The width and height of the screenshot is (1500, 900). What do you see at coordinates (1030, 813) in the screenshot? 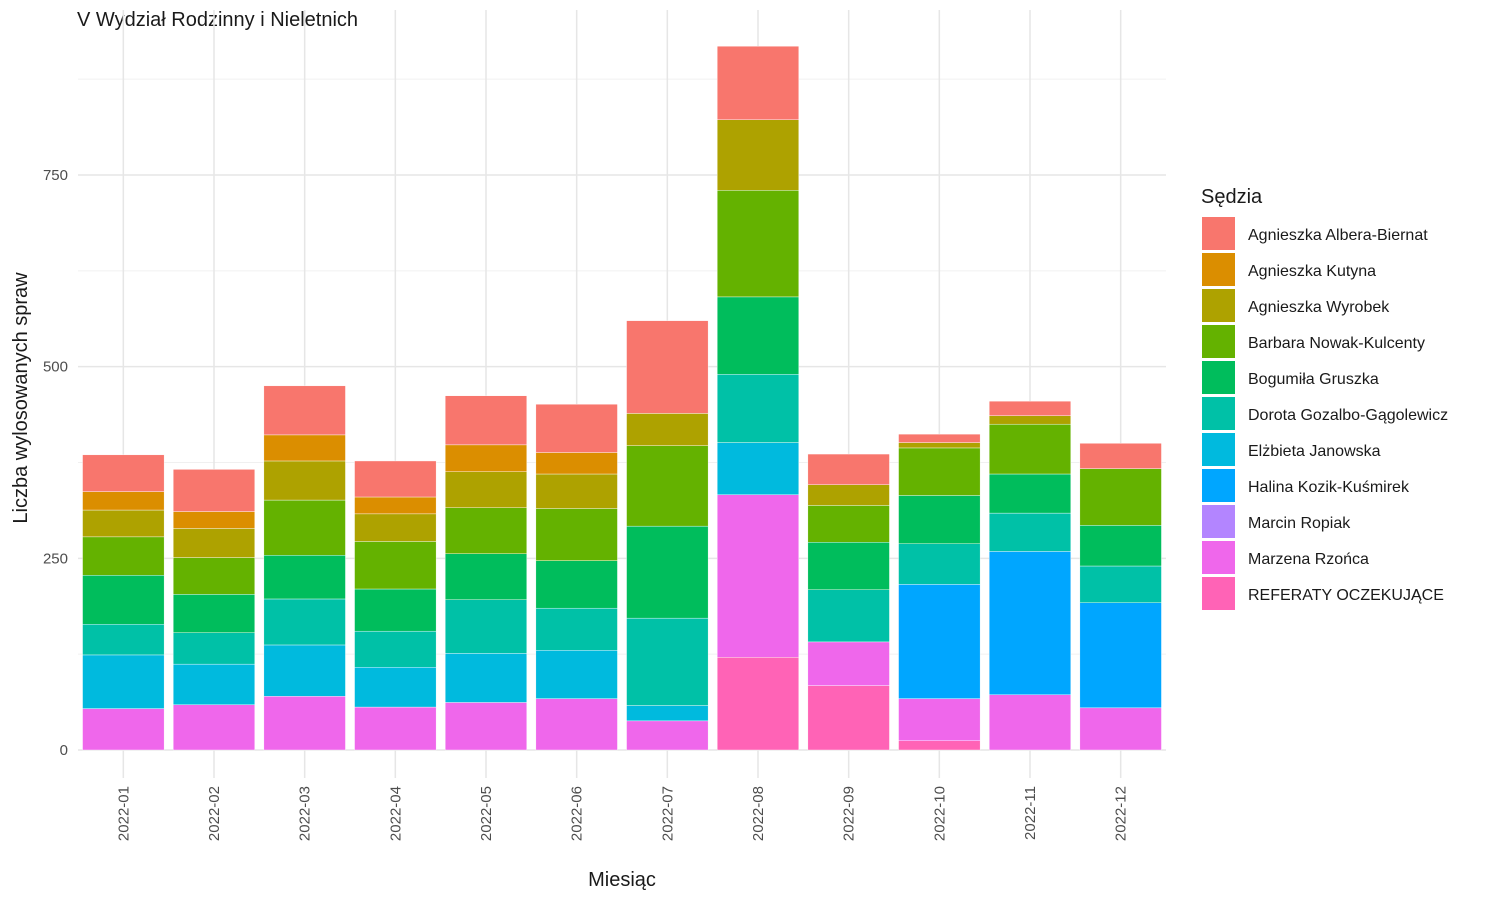
I see `x-tick-label: 2022-11` at bounding box center [1030, 813].